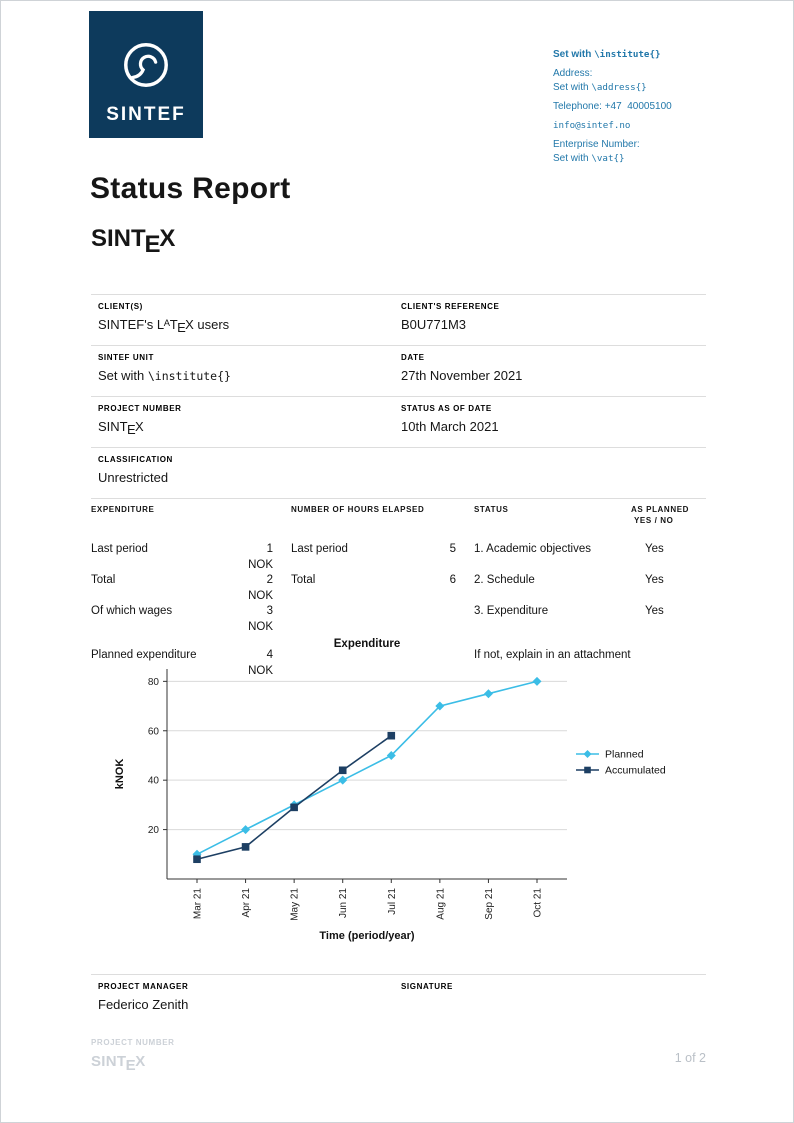 Image resolution: width=794 pixels, height=1123 pixels. What do you see at coordinates (624, 755) in the screenshot?
I see `legend-label: Planned` at bounding box center [624, 755].